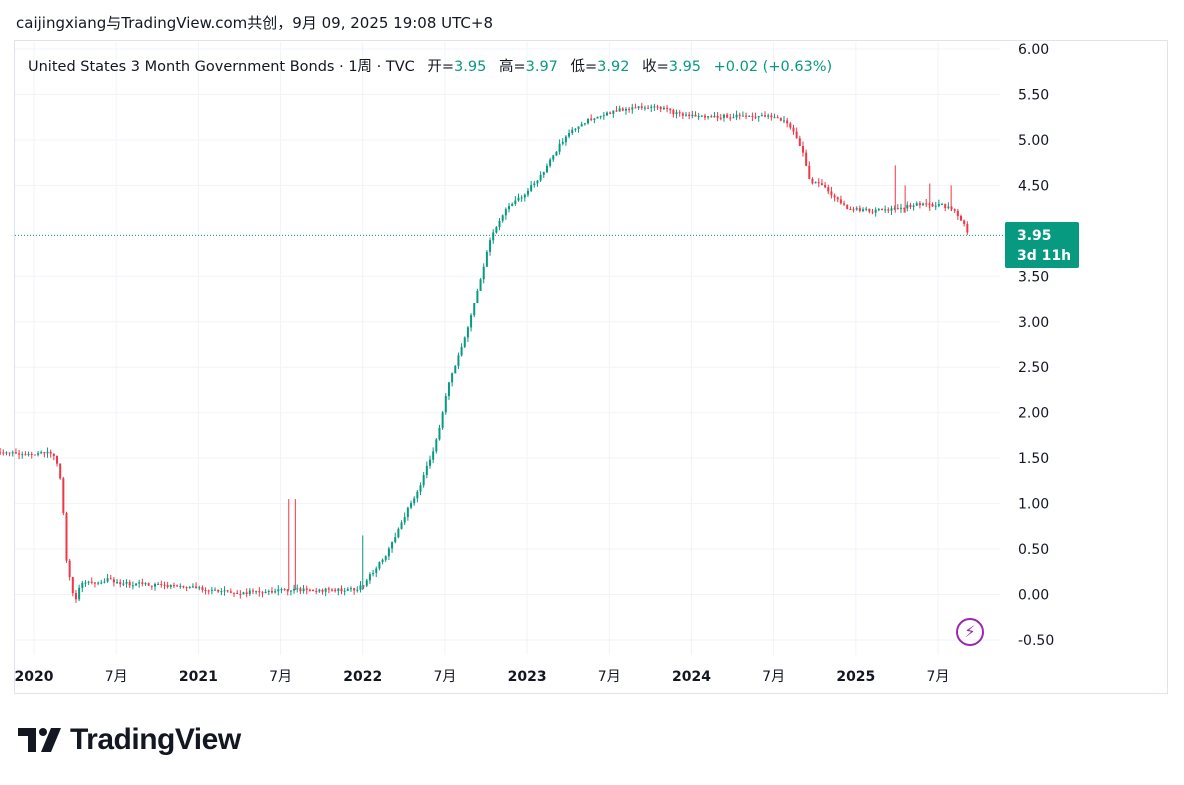 The height and width of the screenshot is (785, 1184). What do you see at coordinates (970, 632) in the screenshot?
I see `flash-icon: ⚡` at bounding box center [970, 632].